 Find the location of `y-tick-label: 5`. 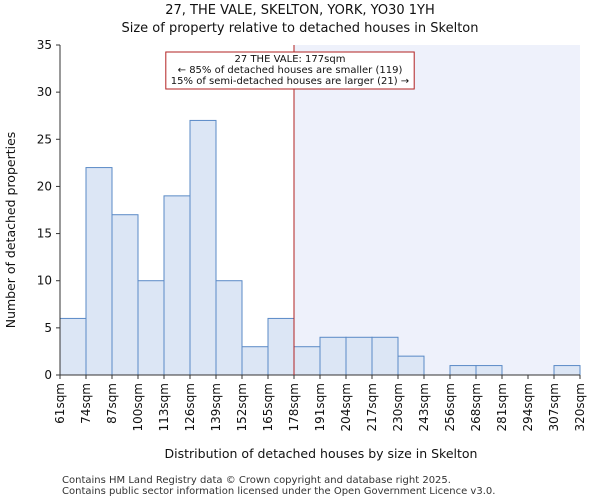

y-tick-label: 5 is located at coordinates (48, 328).